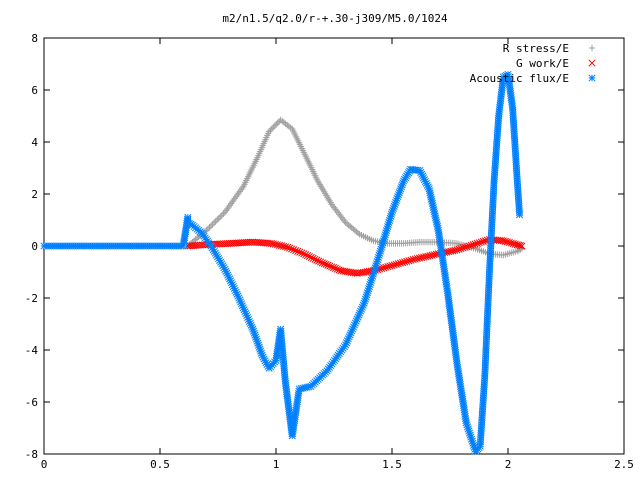 Image resolution: width=640 pixels, height=480 pixels. Describe the element at coordinates (160, 464) in the screenshot. I see `x-tick-label: 0.5` at that location.